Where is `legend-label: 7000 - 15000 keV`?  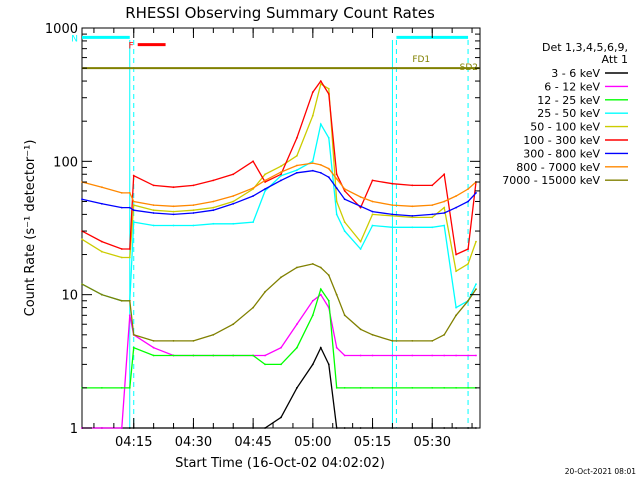 legend-label: 7000 - 15000 keV is located at coordinates (551, 180).